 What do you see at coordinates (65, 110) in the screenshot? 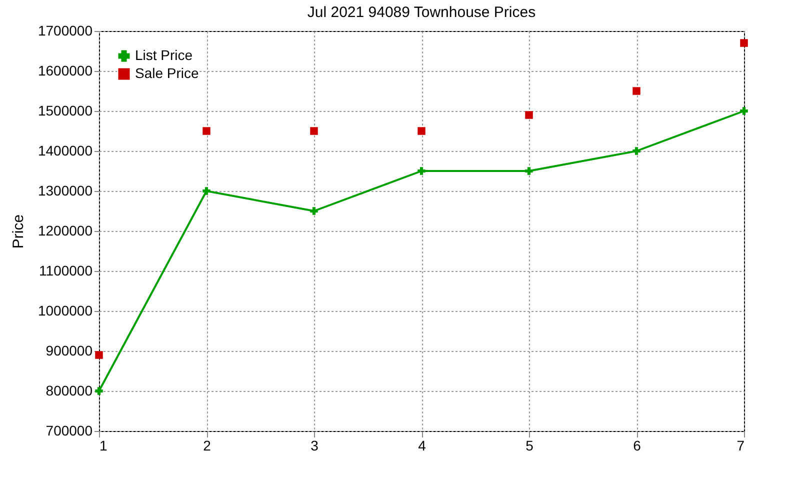
I see `y-tick-label: 1500000` at bounding box center [65, 110].